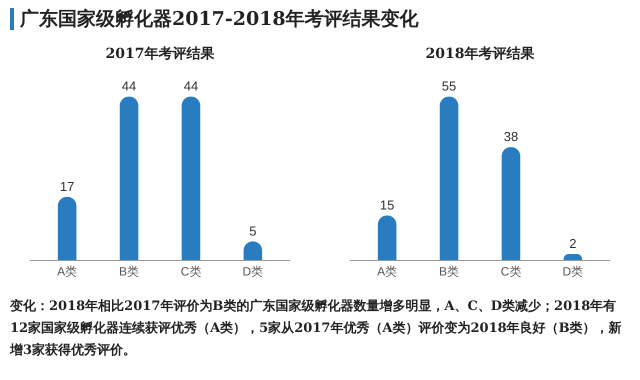 The image size is (640, 380). Describe the element at coordinates (67, 186) in the screenshot. I see `data-label: 17` at that location.